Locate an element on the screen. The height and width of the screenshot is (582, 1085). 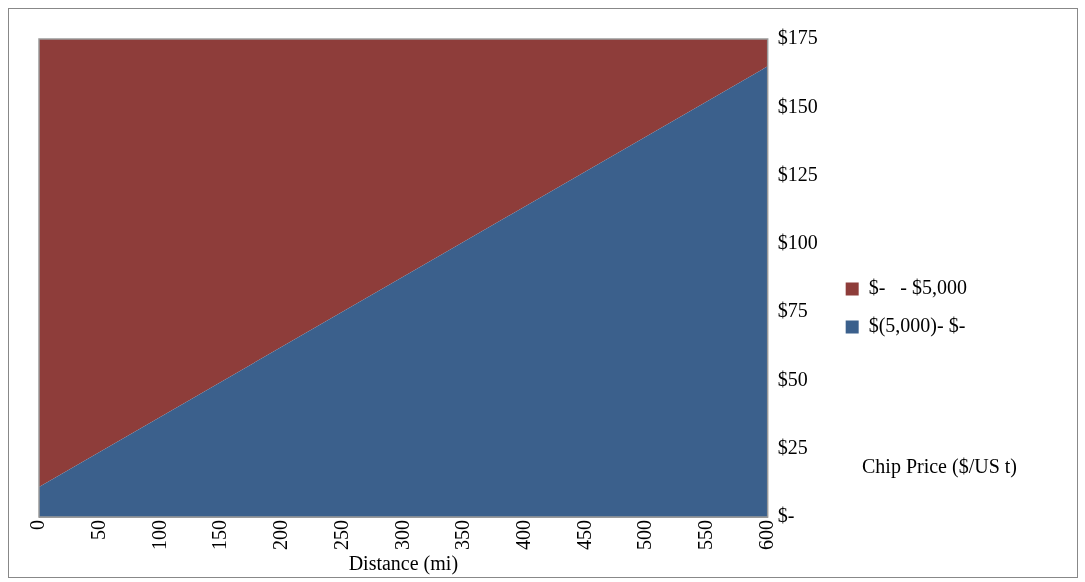
x-tick-label: 450 is located at coordinates (583, 535).